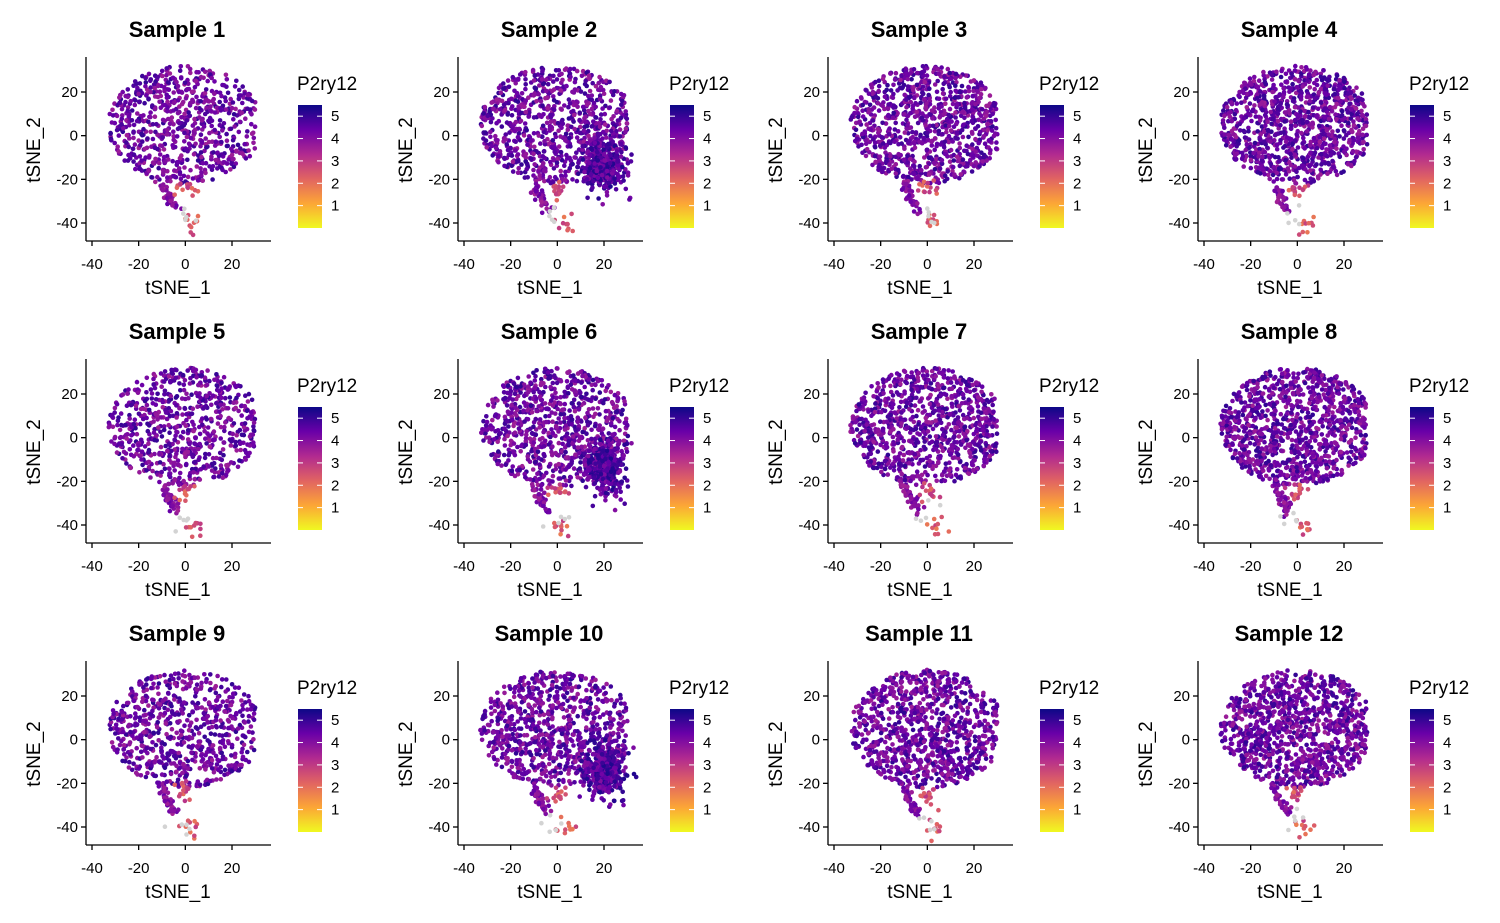 This screenshot has height=923, width=1500. I want to click on panel-title: Sample 4, so click(1289, 29).